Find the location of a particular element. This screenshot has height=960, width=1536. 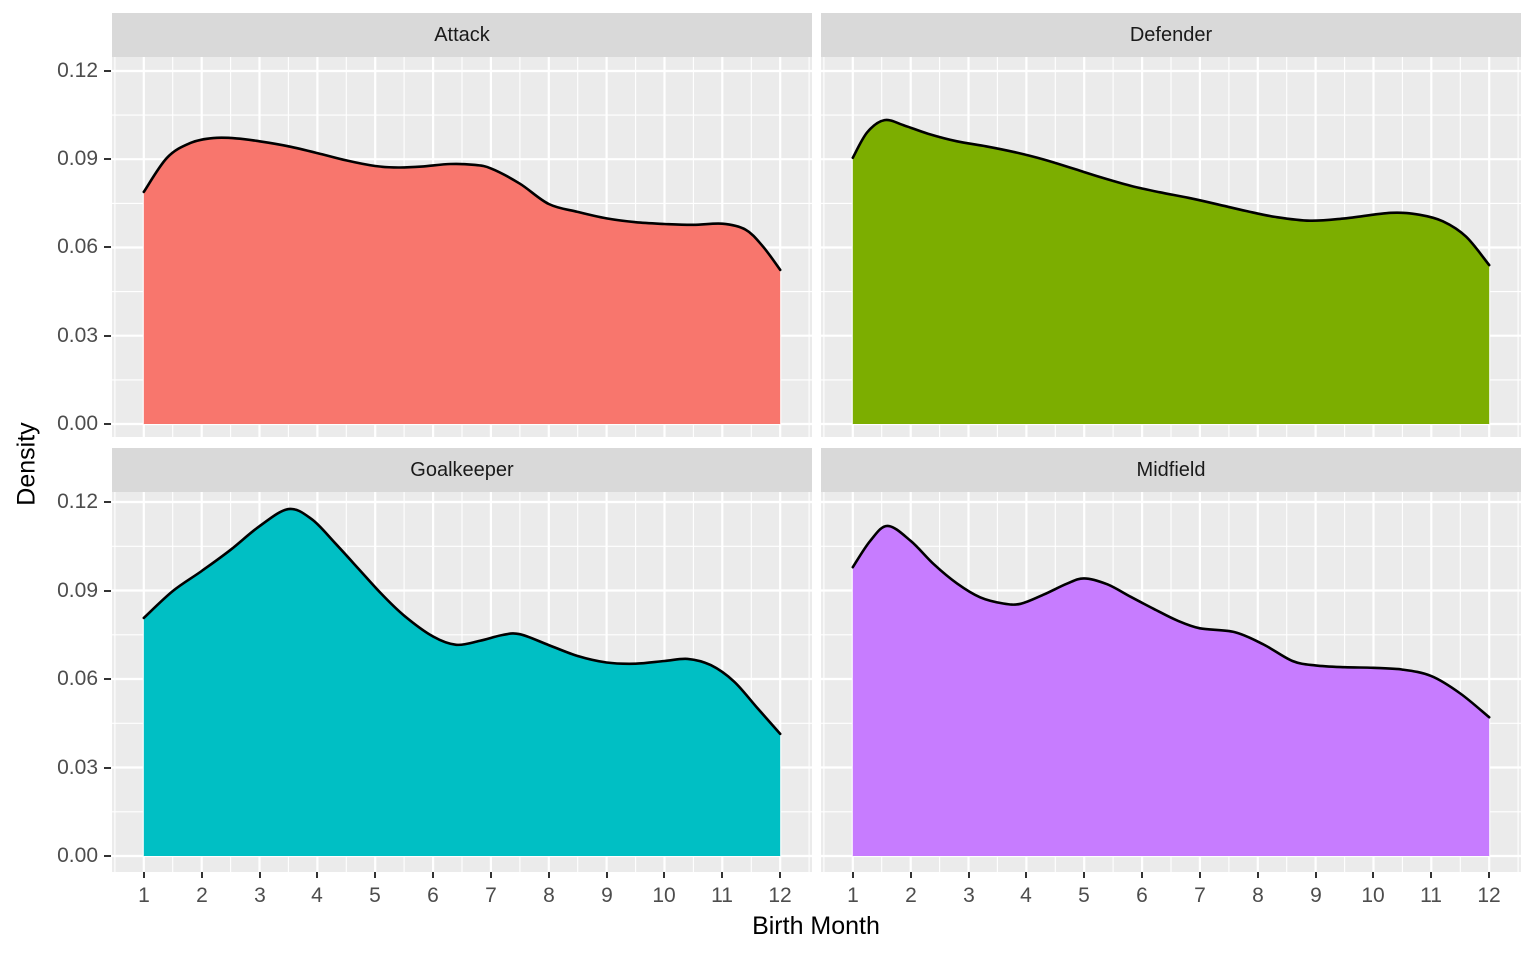

facet-strip-label: Defender is located at coordinates (1171, 34).